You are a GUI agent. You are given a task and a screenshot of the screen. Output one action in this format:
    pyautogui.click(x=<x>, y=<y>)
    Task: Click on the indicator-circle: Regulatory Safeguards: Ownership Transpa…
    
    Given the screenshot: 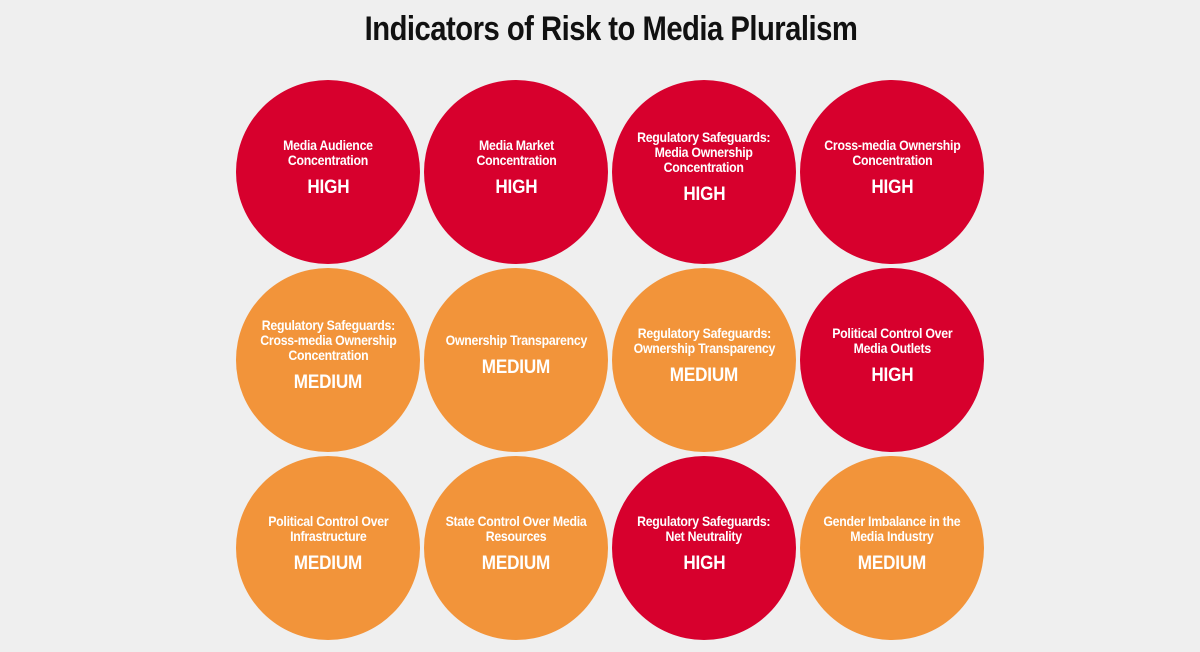 What is the action you would take?
    pyautogui.click(x=704, y=360)
    